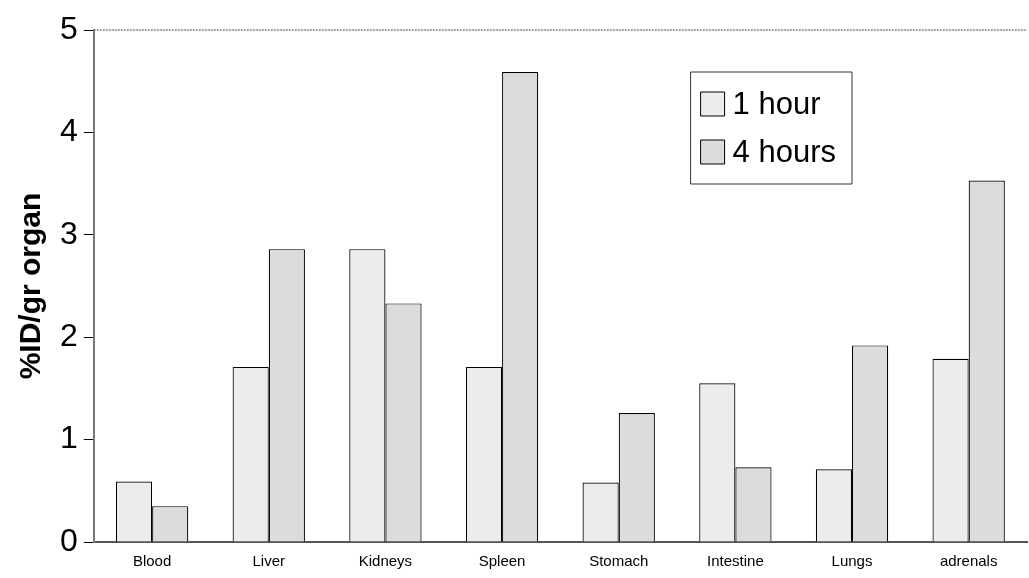  I want to click on y-tick-label: 3, so click(69, 232).